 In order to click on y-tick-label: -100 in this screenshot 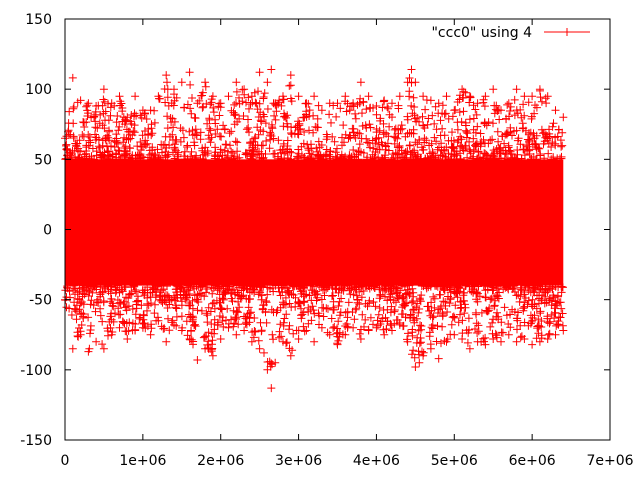, I will do `click(36, 371)`.